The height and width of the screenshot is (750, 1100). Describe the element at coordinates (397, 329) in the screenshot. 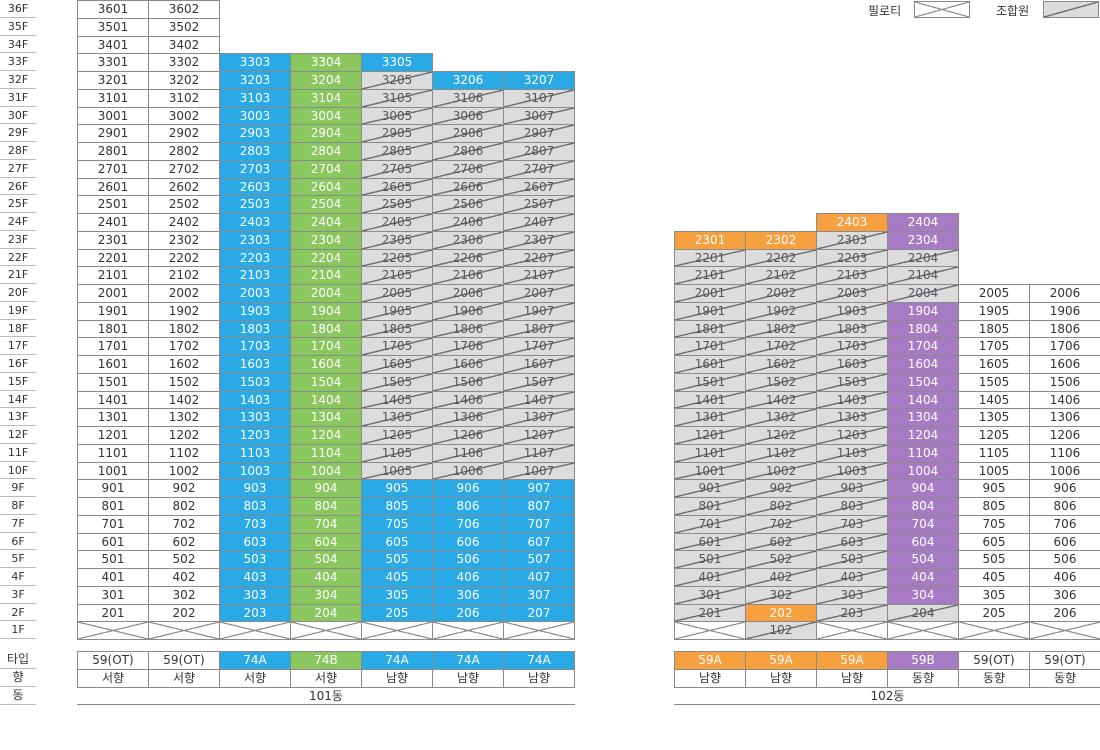

I see `unit-cell: 1805` at that location.